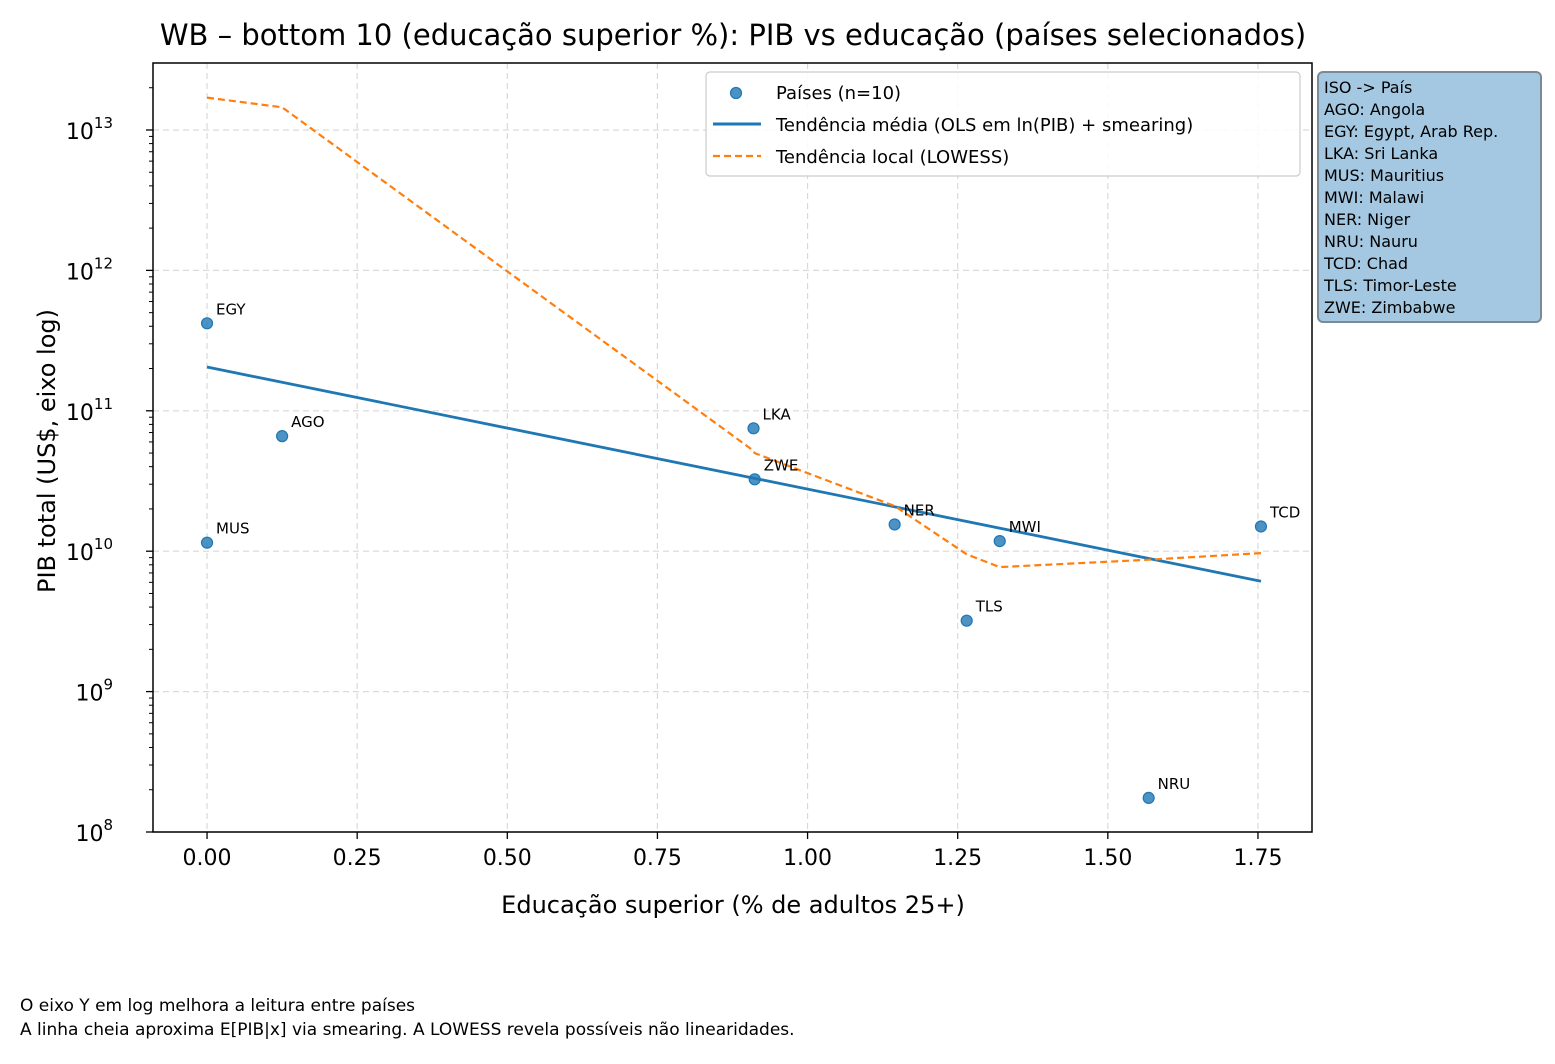 Image resolution: width=1555 pixels, height=1064 pixels. Describe the element at coordinates (1107, 858) in the screenshot. I see `x-tick-label: 1.50` at that location.